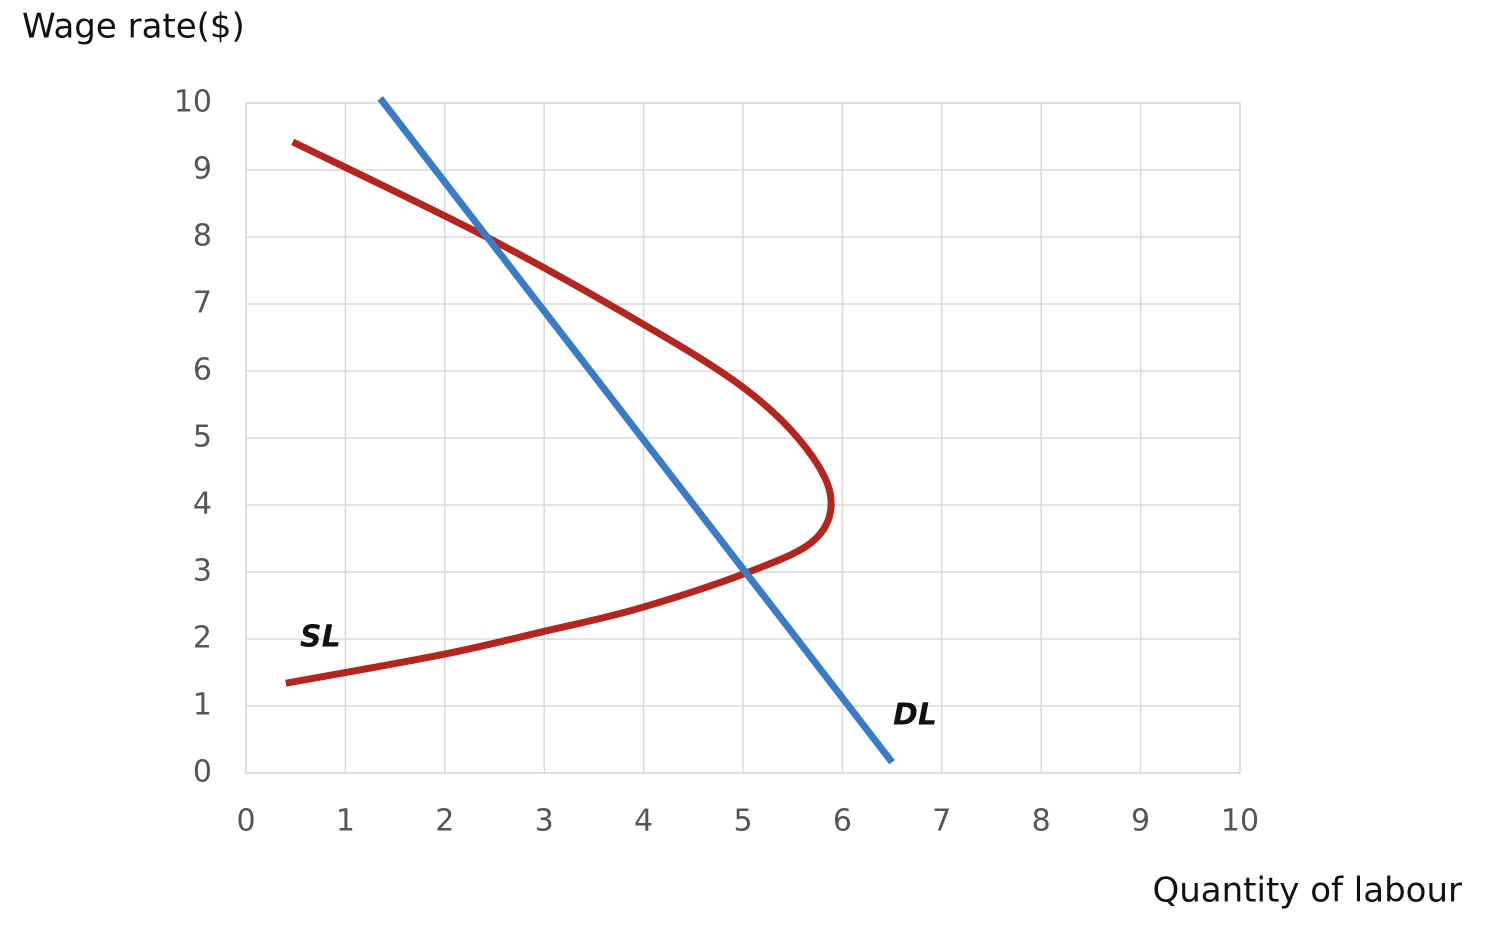  What do you see at coordinates (202, 437) in the screenshot?
I see `y-tick-label: 5` at bounding box center [202, 437].